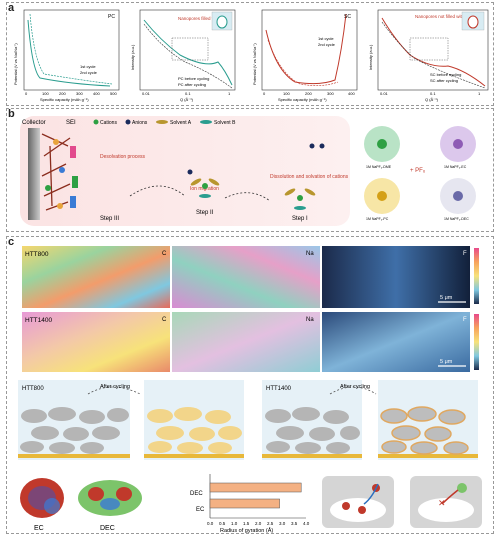  I want to click on sei-particles, so click(61, 174).